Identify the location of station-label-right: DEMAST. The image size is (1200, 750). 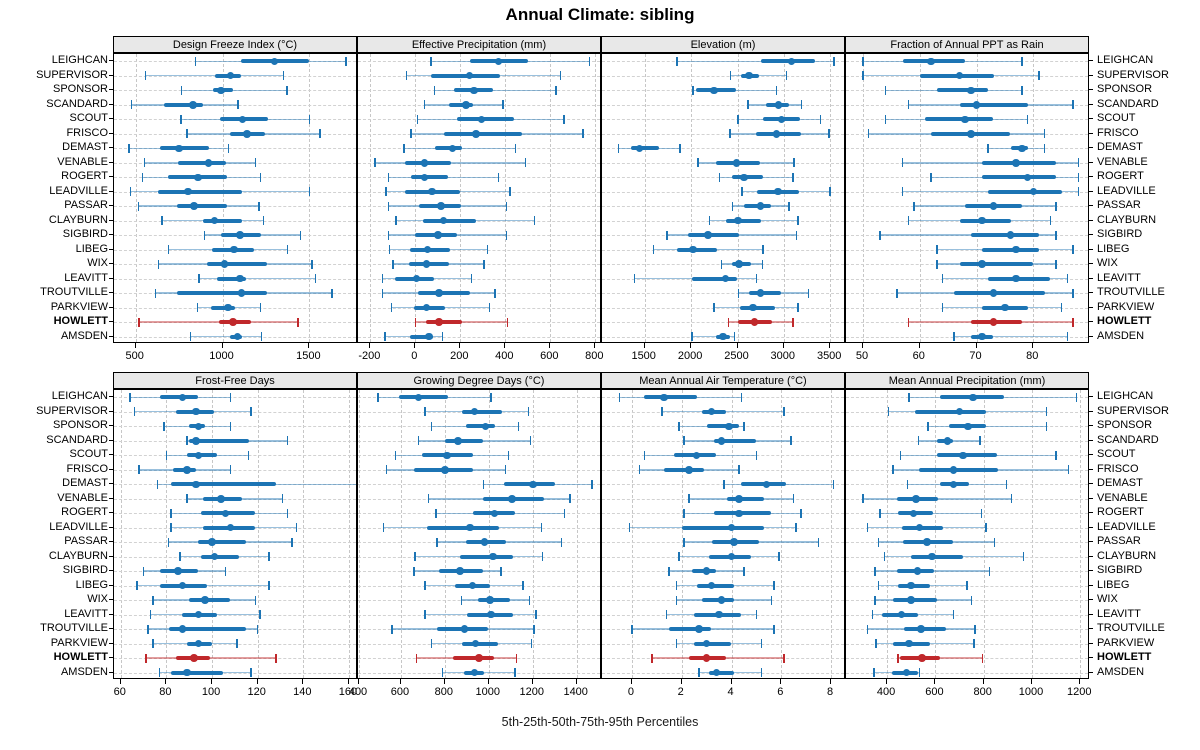
(1120, 147).